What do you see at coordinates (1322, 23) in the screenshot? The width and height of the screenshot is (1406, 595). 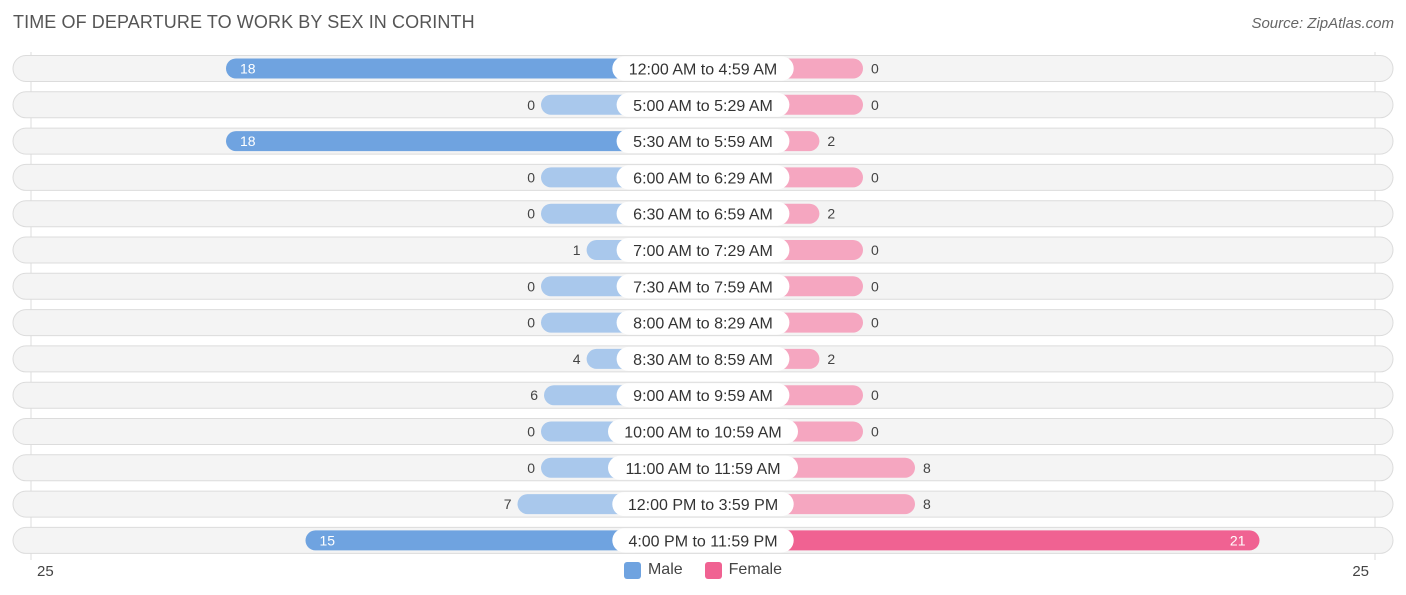 I see `chart-source: Source: ZipAtlas.com` at bounding box center [1322, 23].